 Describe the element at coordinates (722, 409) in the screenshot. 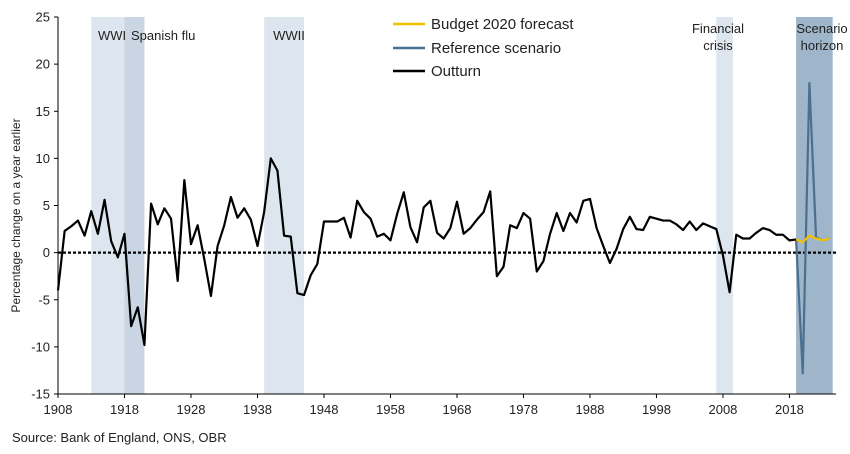

I see `x-tick-label: 2008` at that location.